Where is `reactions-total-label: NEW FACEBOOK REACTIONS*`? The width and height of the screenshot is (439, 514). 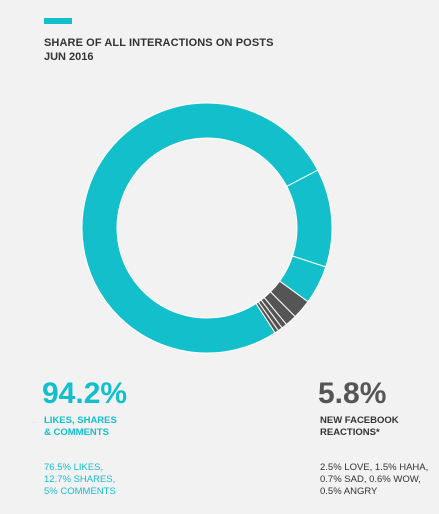 reactions-total-label: NEW FACEBOOK REACTIONS* is located at coordinates (375, 427).